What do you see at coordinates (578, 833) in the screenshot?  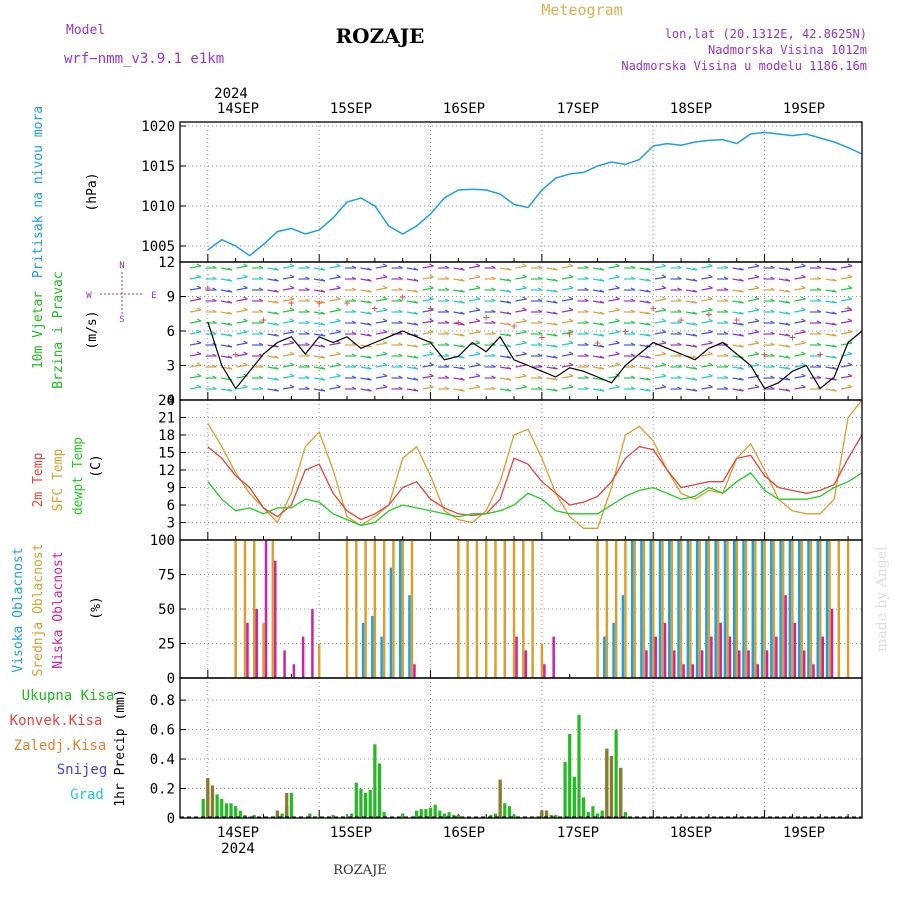 I see `bottom-day-3: 17SEP` at bounding box center [578, 833].